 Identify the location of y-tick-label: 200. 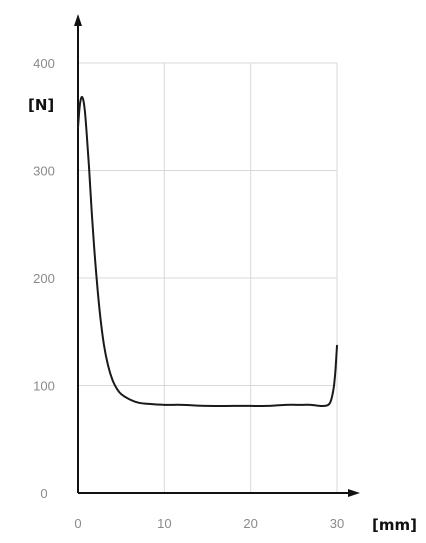
(44, 278).